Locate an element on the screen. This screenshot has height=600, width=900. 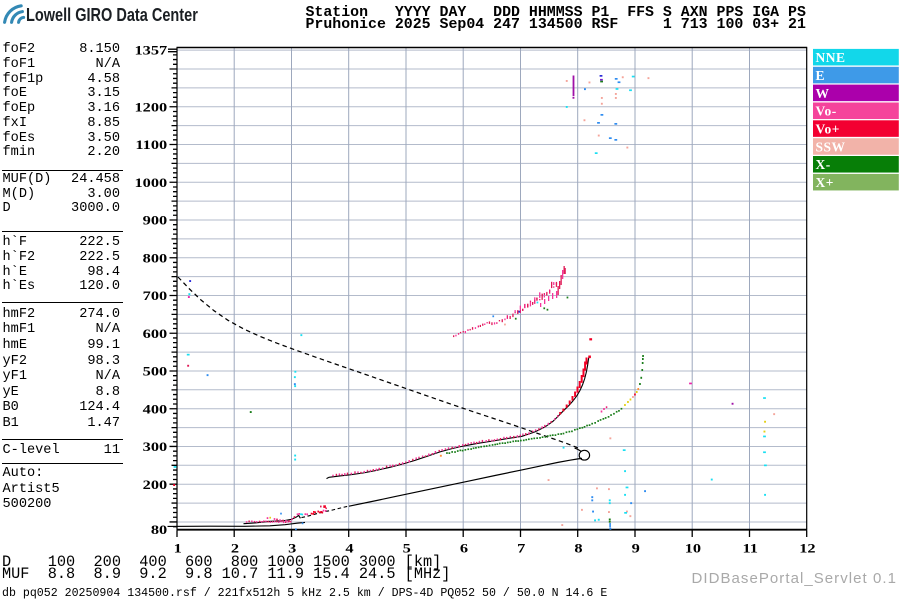
svg-text: 1200 is located at coordinates (150, 108).